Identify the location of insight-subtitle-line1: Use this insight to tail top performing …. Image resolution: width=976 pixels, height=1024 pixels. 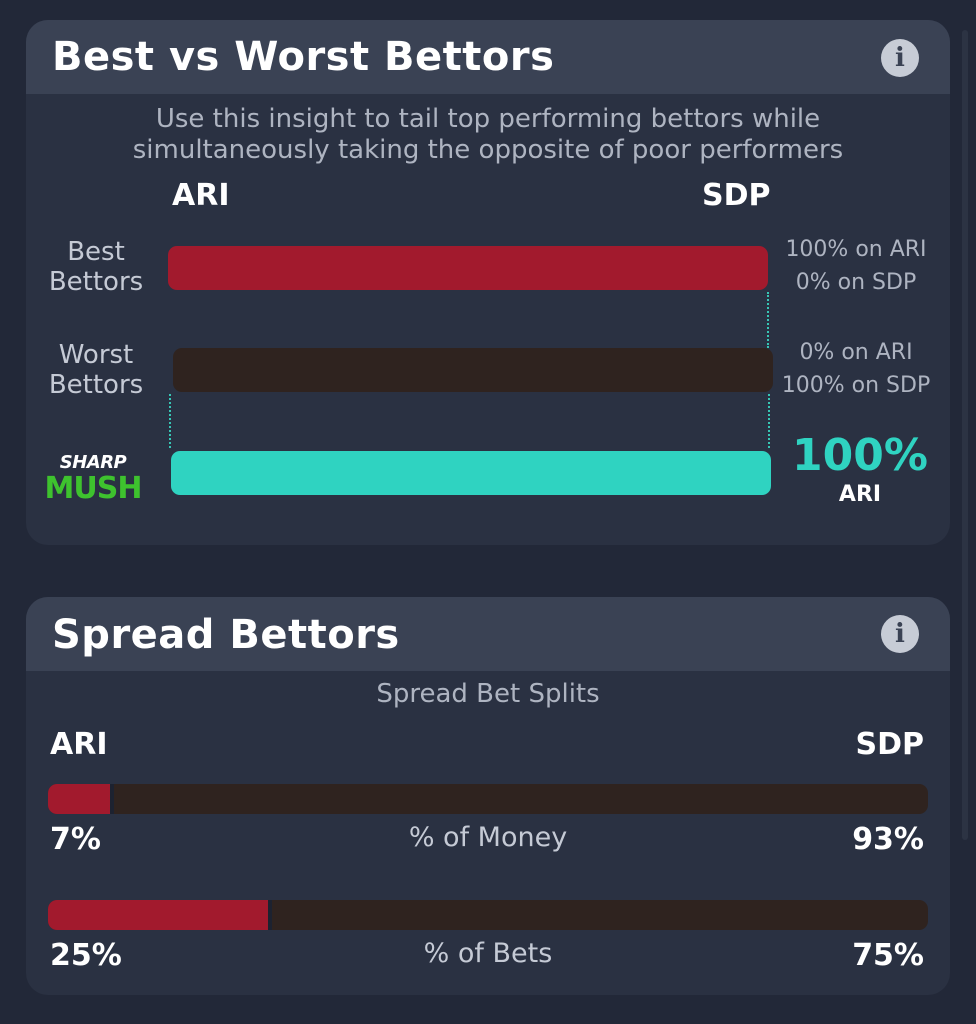
(488, 119).